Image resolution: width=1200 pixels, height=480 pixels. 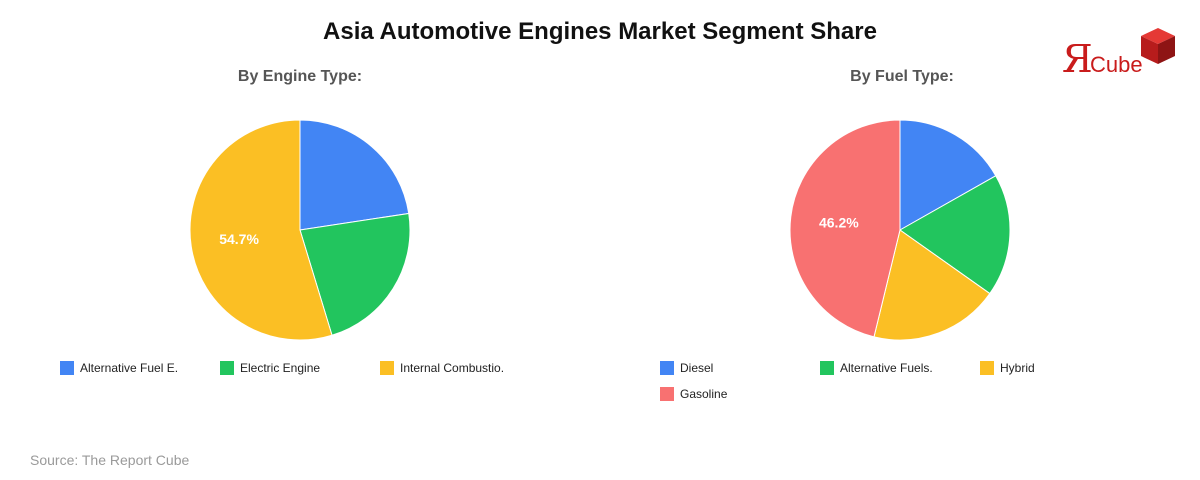 What do you see at coordinates (129, 368) in the screenshot?
I see `legend-label: Alternative Fuel E.` at bounding box center [129, 368].